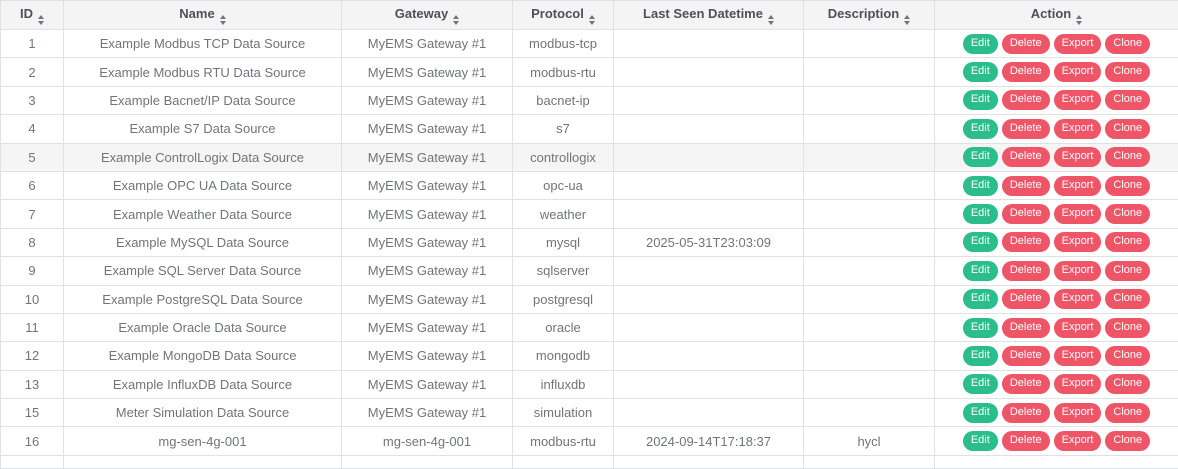 The height and width of the screenshot is (469, 1178). Describe the element at coordinates (202, 100) in the screenshot. I see `cell-name: Example Bacnet/IP Data Source` at that location.